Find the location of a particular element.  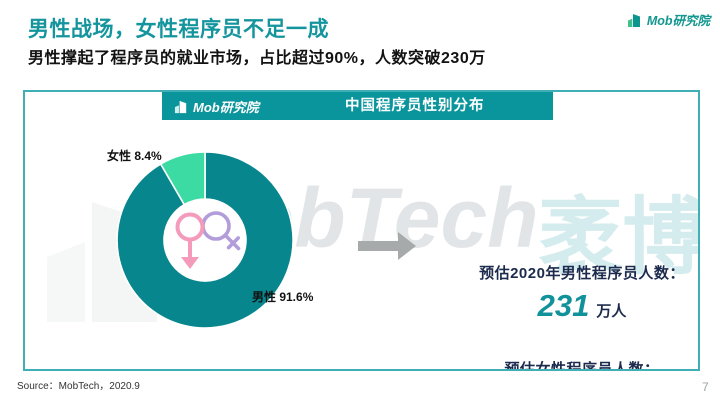

chart-label-female: 女性 8.4% is located at coordinates (134, 155).